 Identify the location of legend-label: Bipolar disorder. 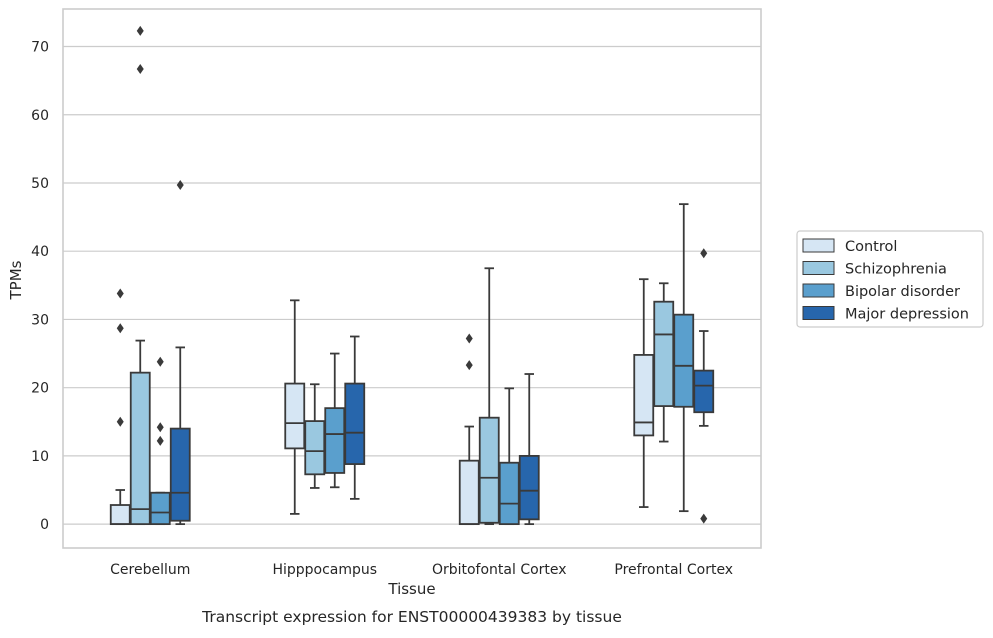
(902, 292).